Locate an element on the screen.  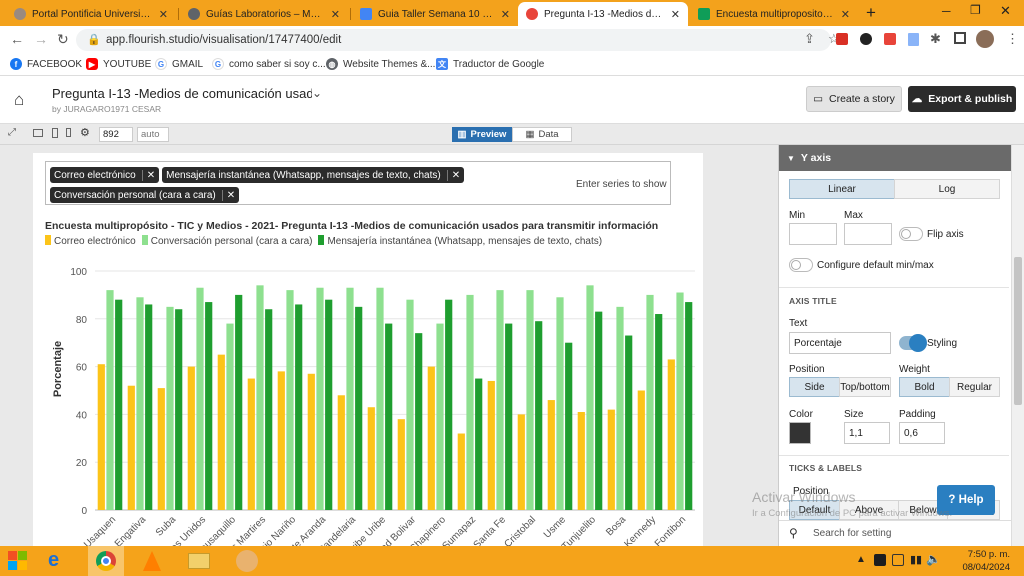
home-icon: ⌂ is located at coordinates (19, 99).